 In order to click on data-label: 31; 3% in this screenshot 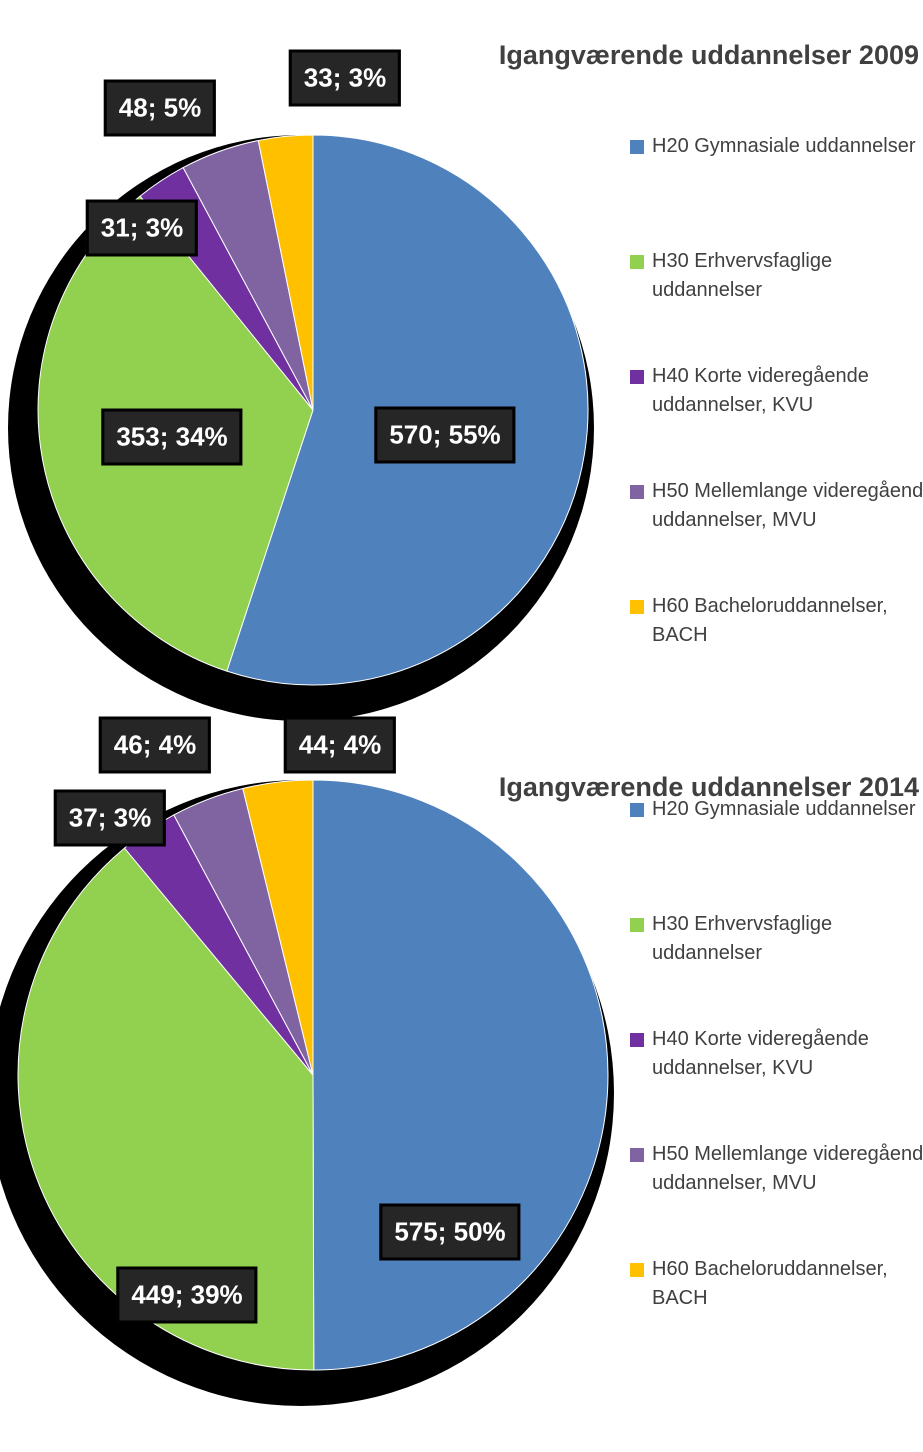, I will do `click(142, 228)`.